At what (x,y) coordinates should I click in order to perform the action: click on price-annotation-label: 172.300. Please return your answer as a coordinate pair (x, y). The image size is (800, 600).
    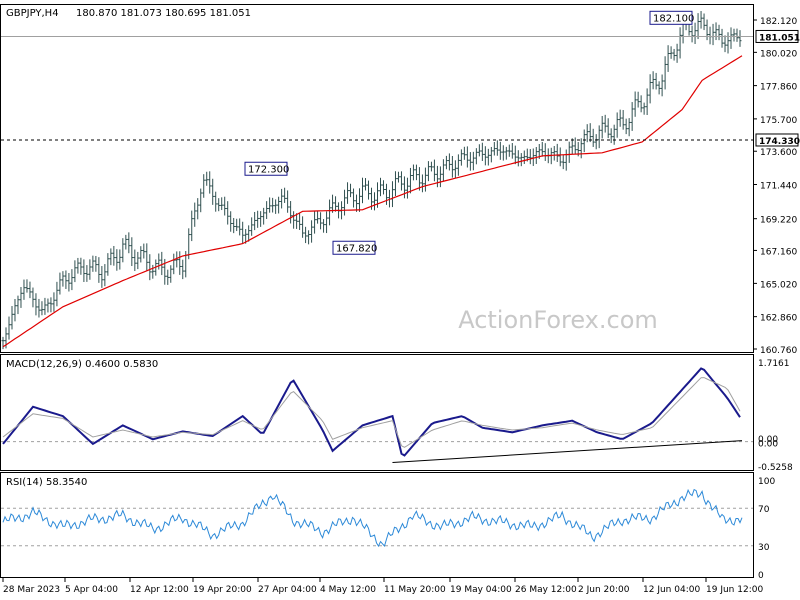
    Looking at the image, I should click on (268, 169).